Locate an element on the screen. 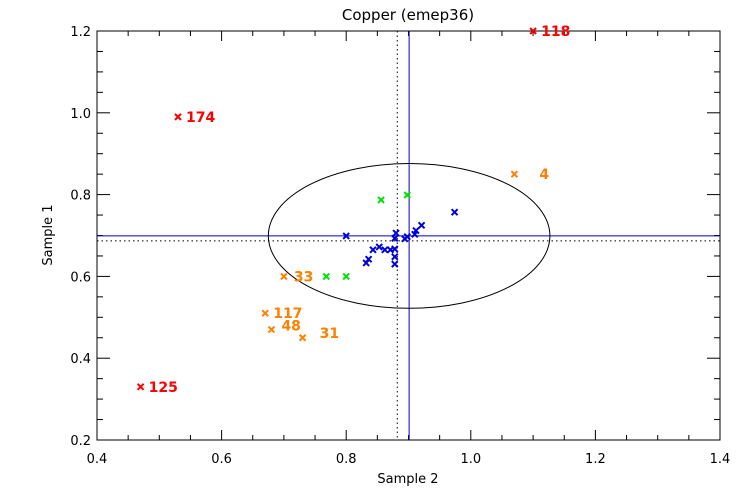 This screenshot has height=500, width=750. y-tick-label: 0.6 is located at coordinates (80, 277).